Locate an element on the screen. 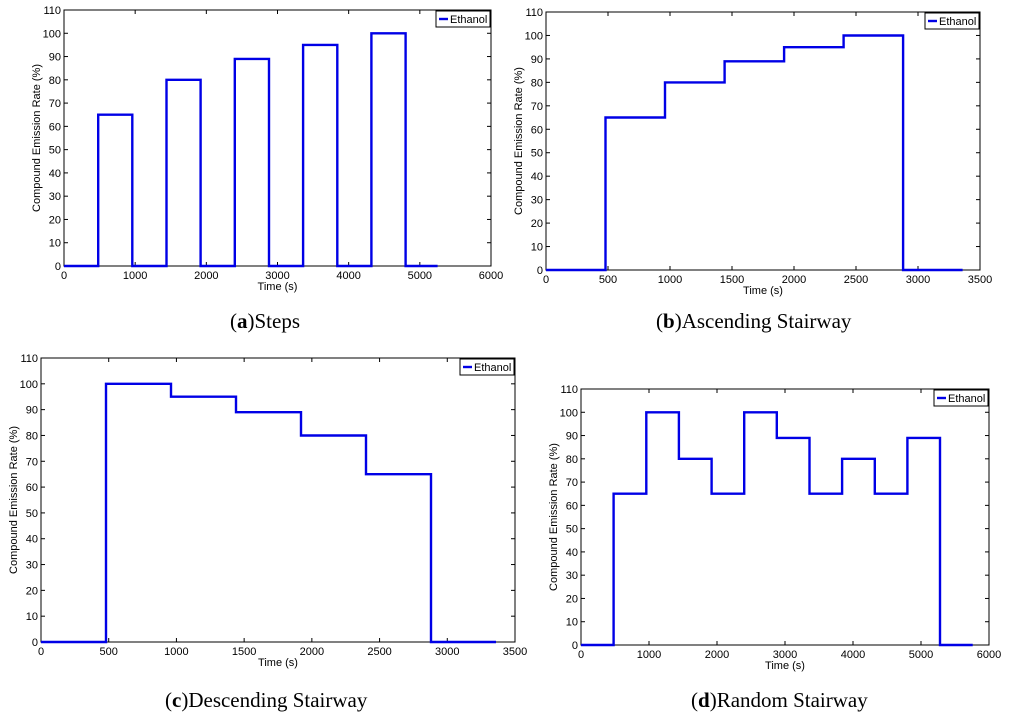 Image resolution: width=1024 pixels, height=724 pixels. caption-b: (b)Ascending Stairway is located at coordinates (754, 321).